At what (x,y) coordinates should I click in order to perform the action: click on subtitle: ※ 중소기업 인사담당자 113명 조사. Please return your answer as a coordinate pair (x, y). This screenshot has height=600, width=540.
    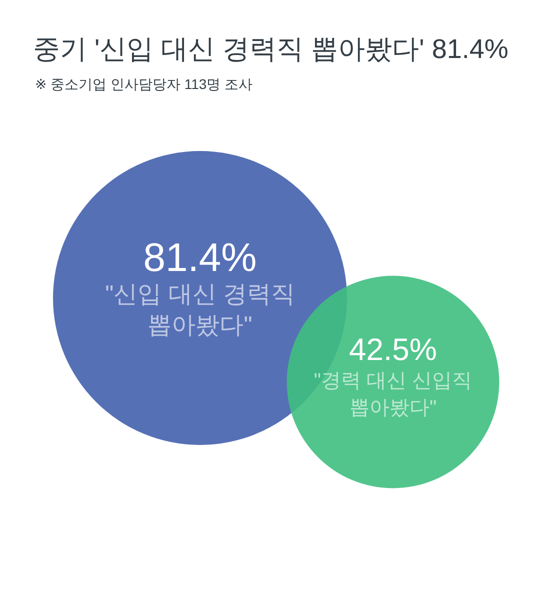
    Looking at the image, I should click on (144, 84).